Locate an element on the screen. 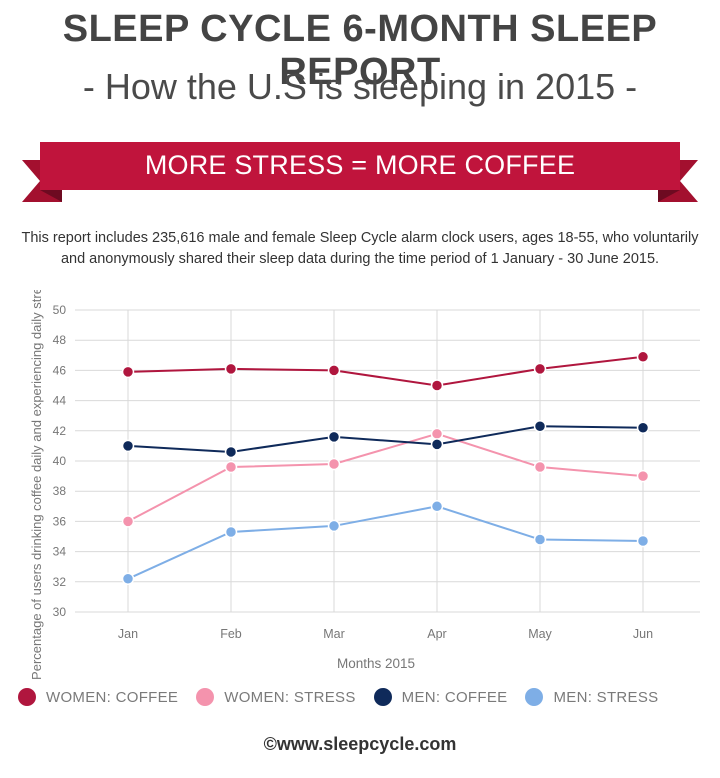 The height and width of the screenshot is (778, 720). legend-label: MEN: STRESS is located at coordinates (606, 697).